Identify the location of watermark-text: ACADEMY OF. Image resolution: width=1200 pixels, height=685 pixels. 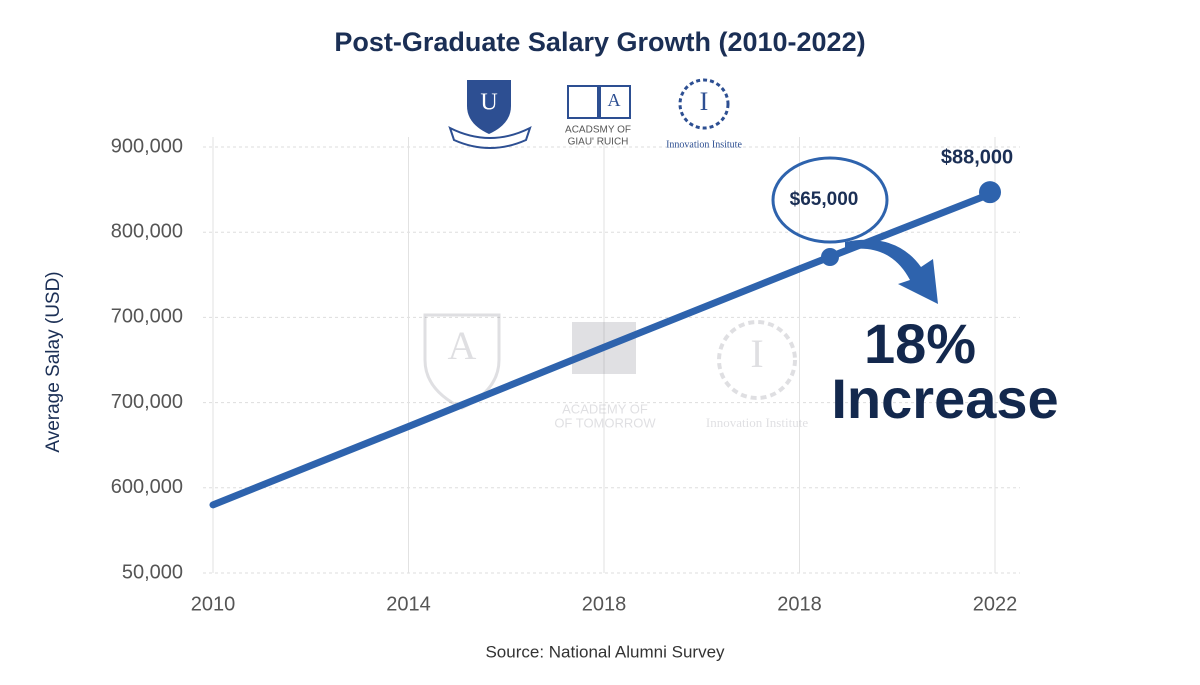
(605, 408).